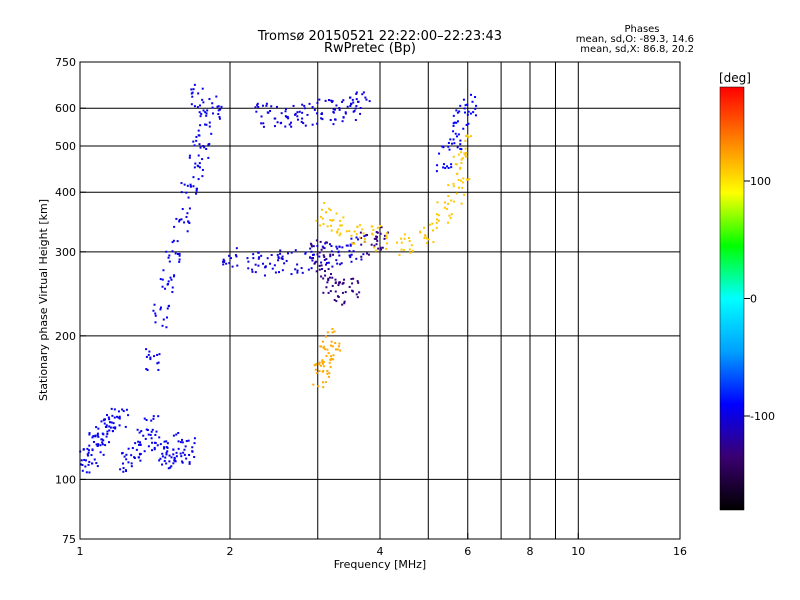 This screenshot has width=800, height=600. Describe the element at coordinates (65, 108) in the screenshot. I see `y-tick-label: 600` at that location.